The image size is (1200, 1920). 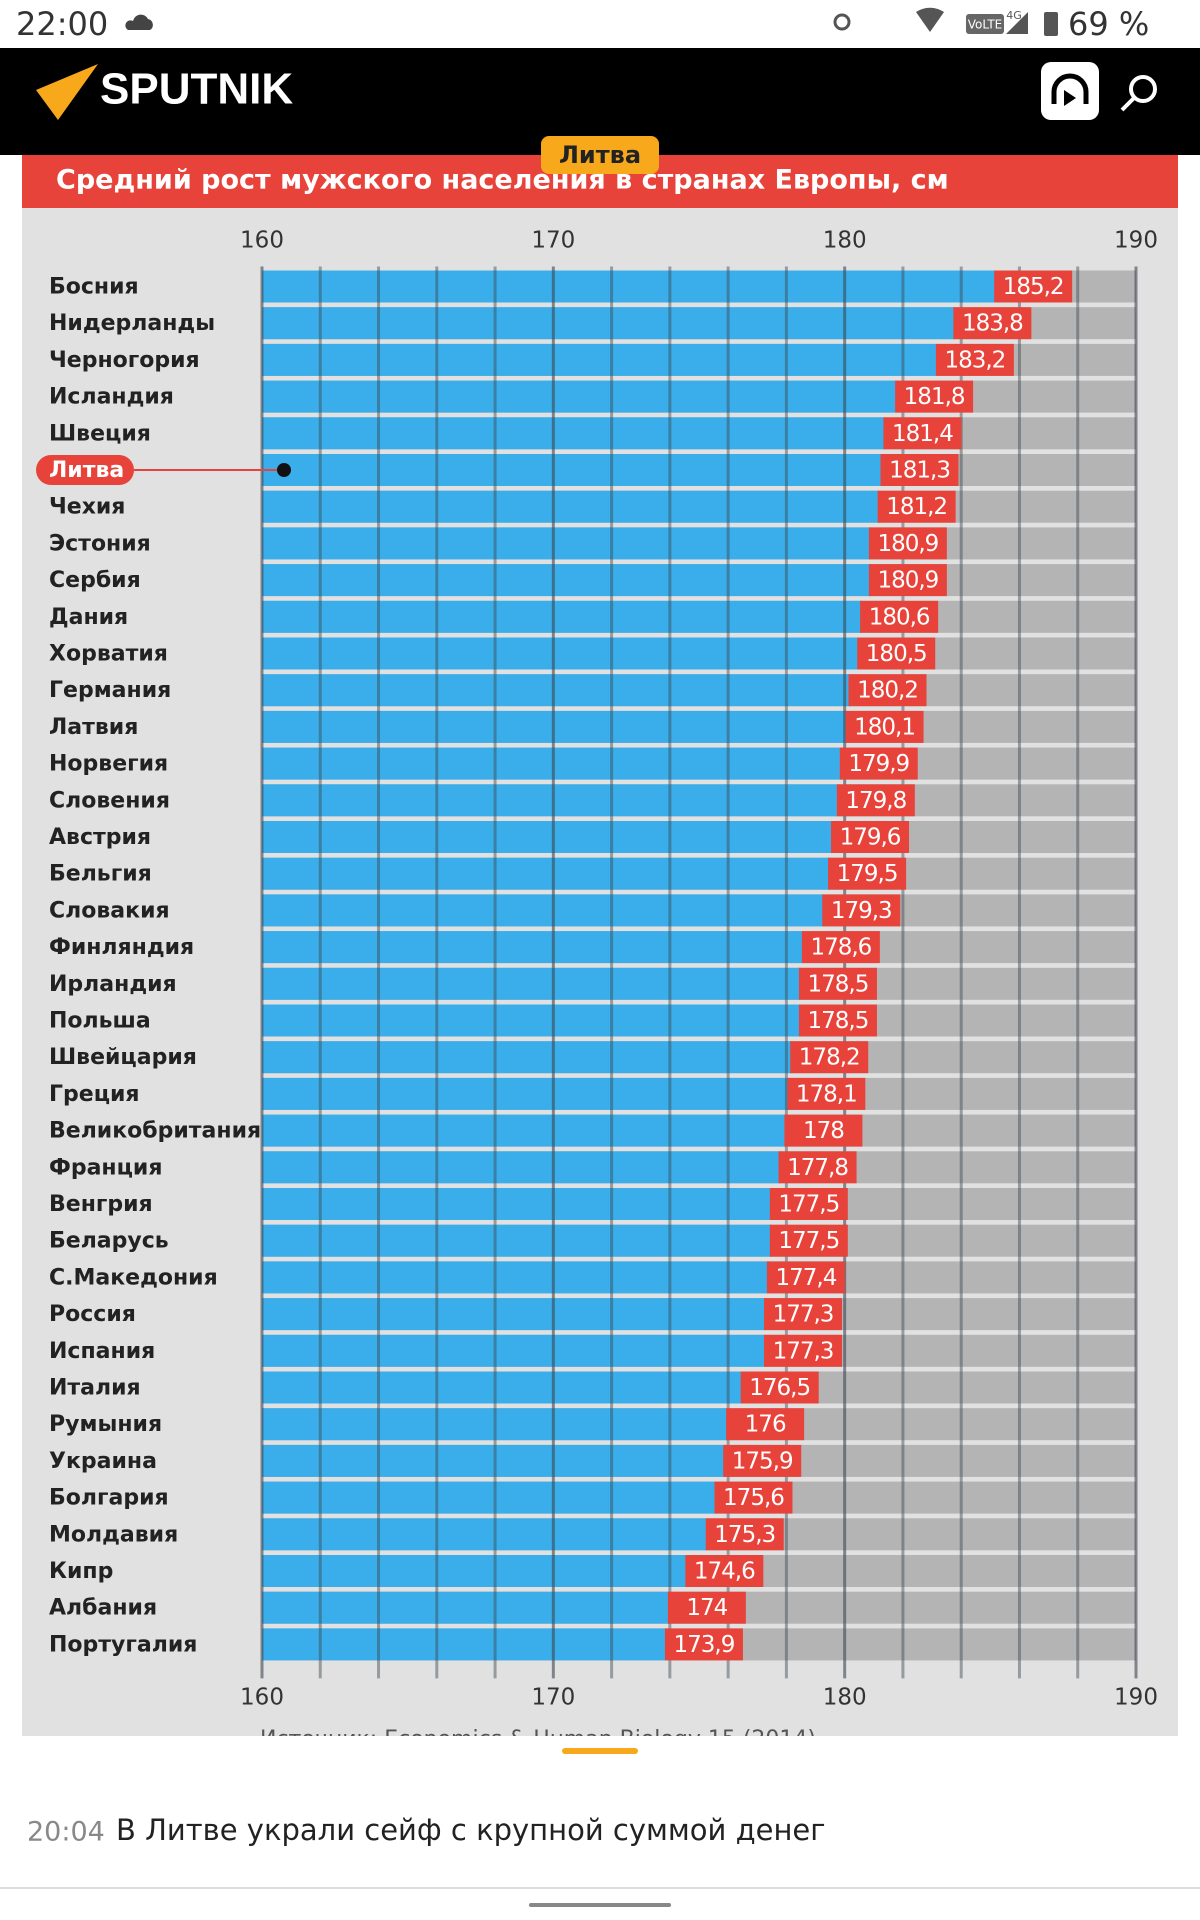 I want to click on category-label: Франция, so click(x=105, y=1167).